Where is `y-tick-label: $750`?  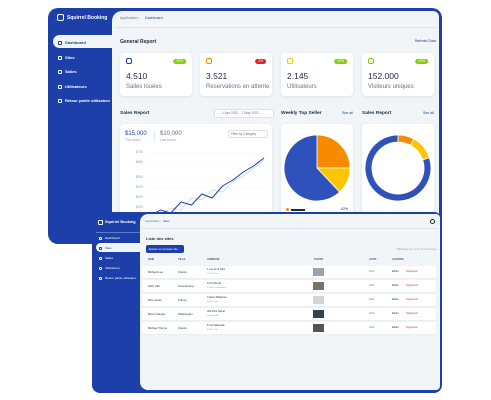 y-tick-label: $750 is located at coordinates (139, 152).